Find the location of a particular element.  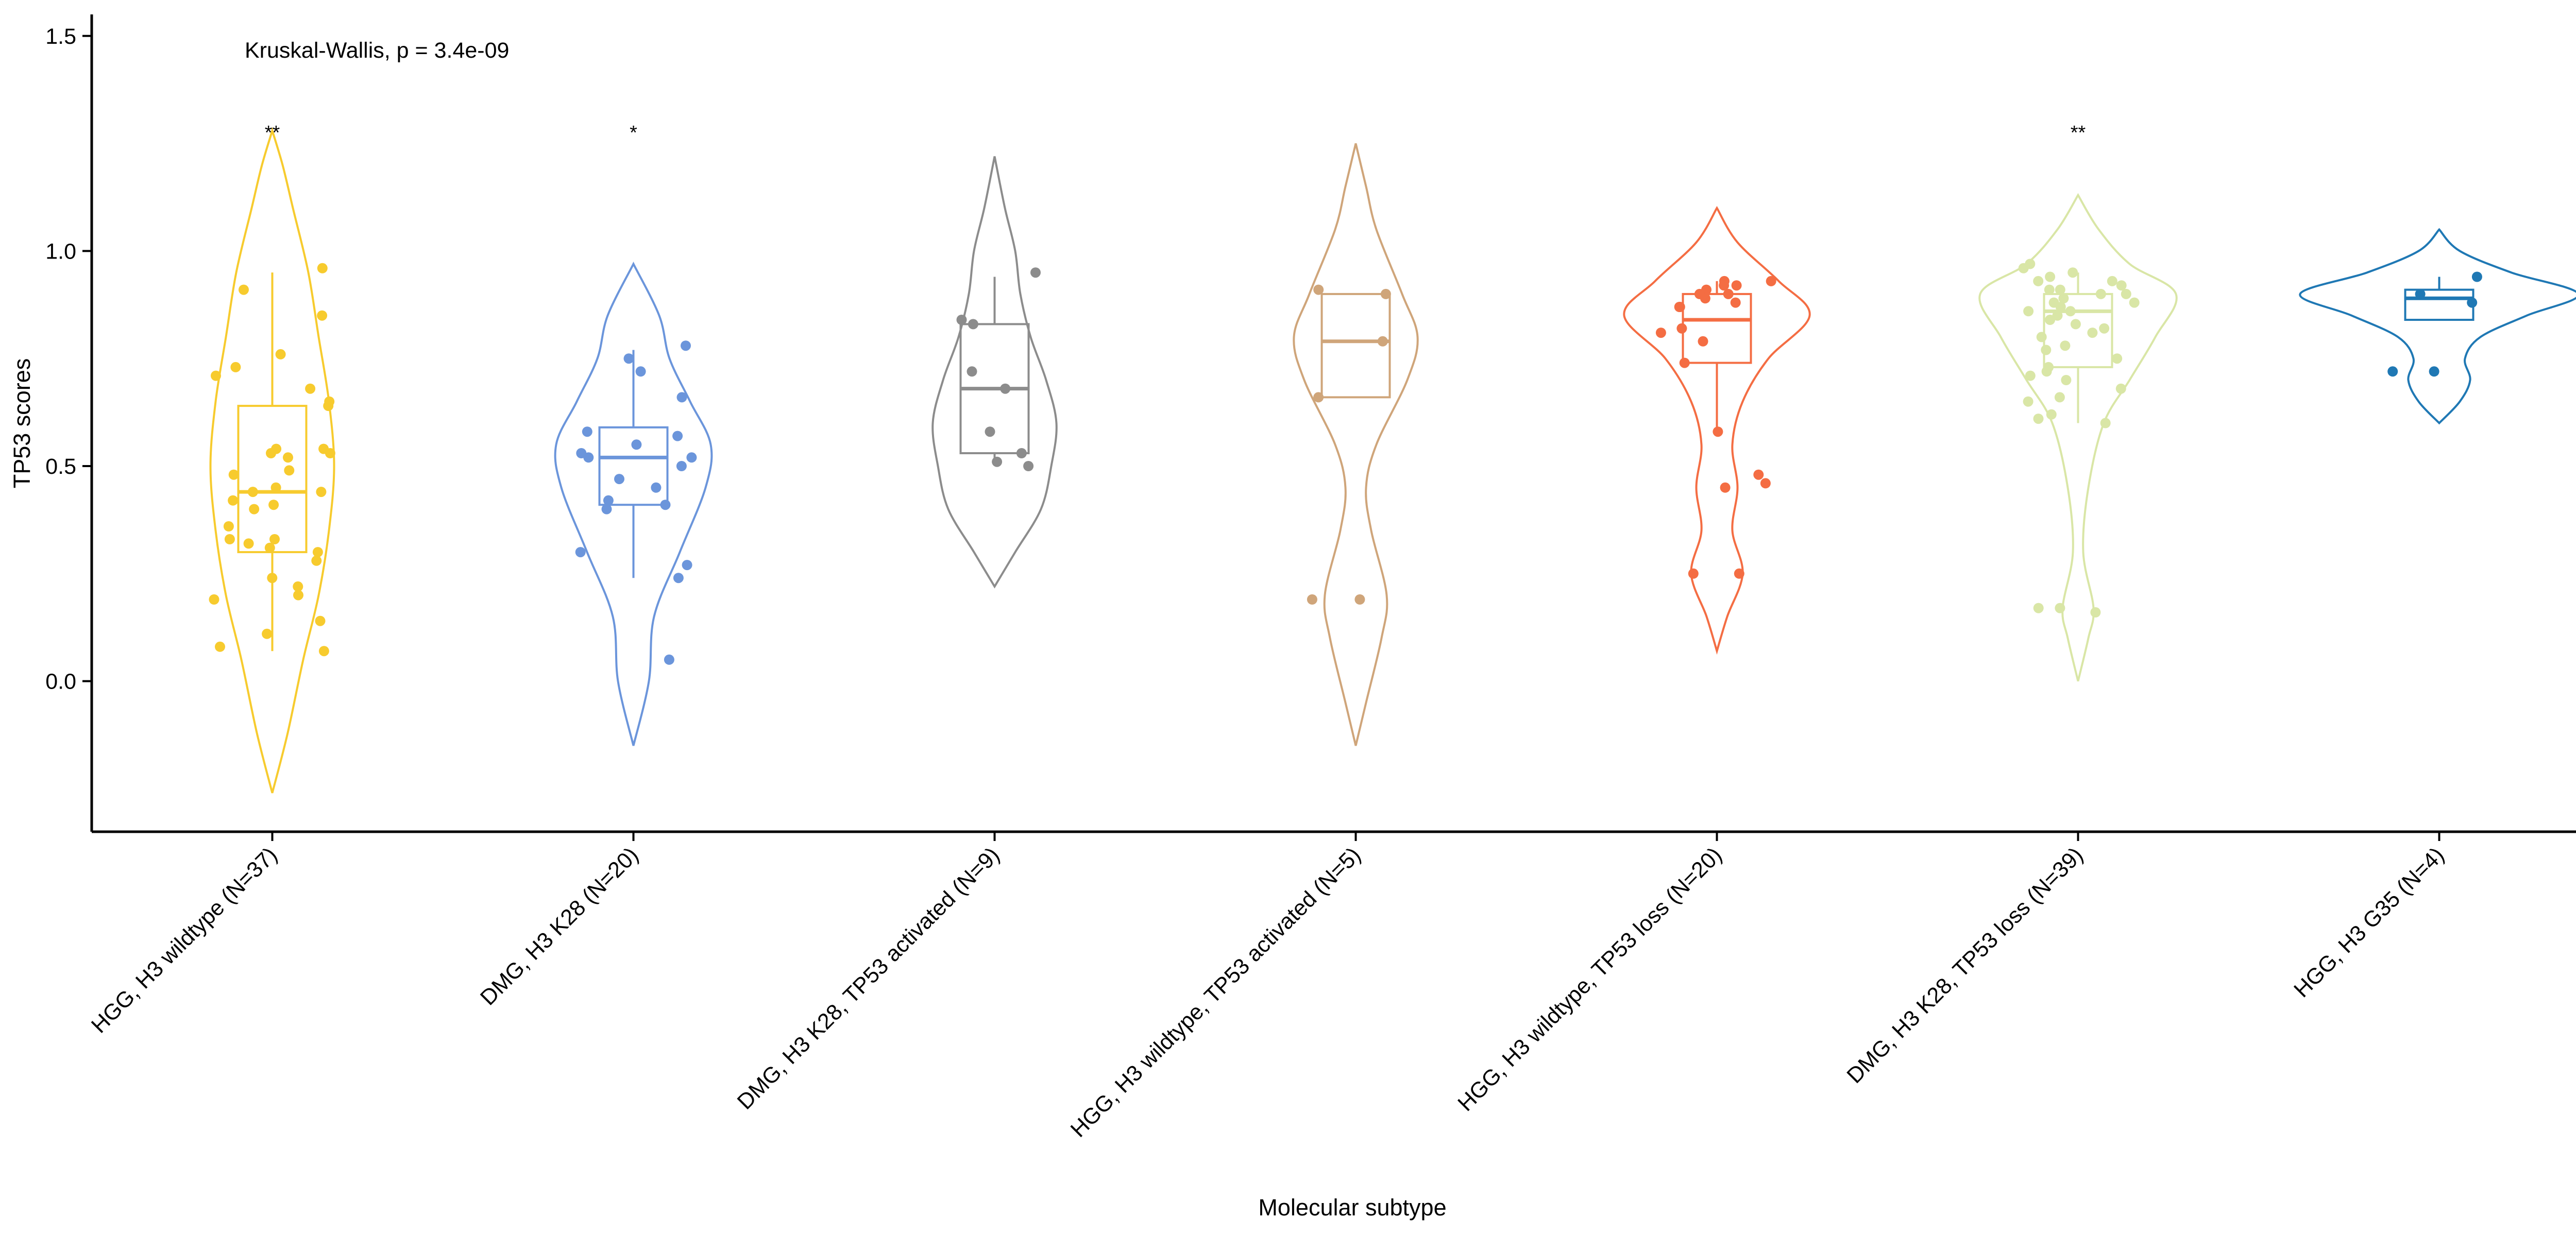

significance-marker: * is located at coordinates (633, 133).